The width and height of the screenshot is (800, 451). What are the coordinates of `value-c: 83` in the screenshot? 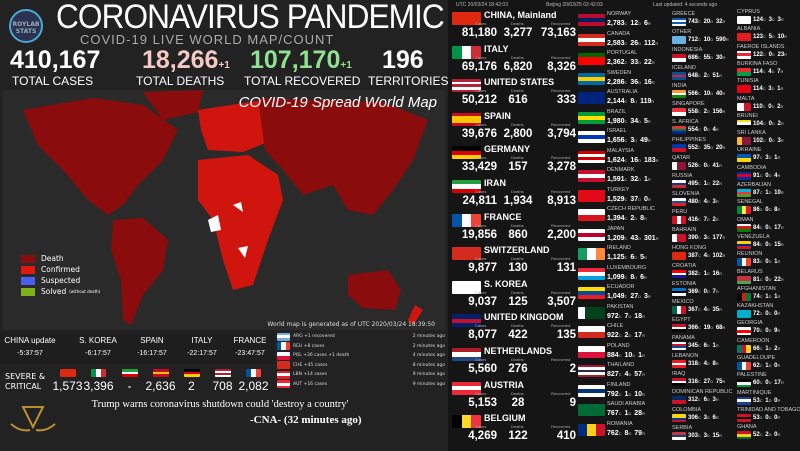 It's located at (756, 262).